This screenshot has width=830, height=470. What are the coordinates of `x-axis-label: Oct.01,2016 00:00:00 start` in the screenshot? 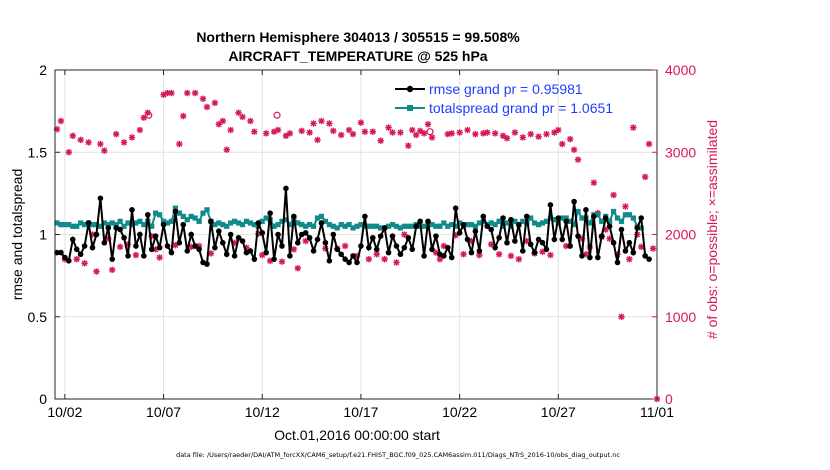 It's located at (357, 435).